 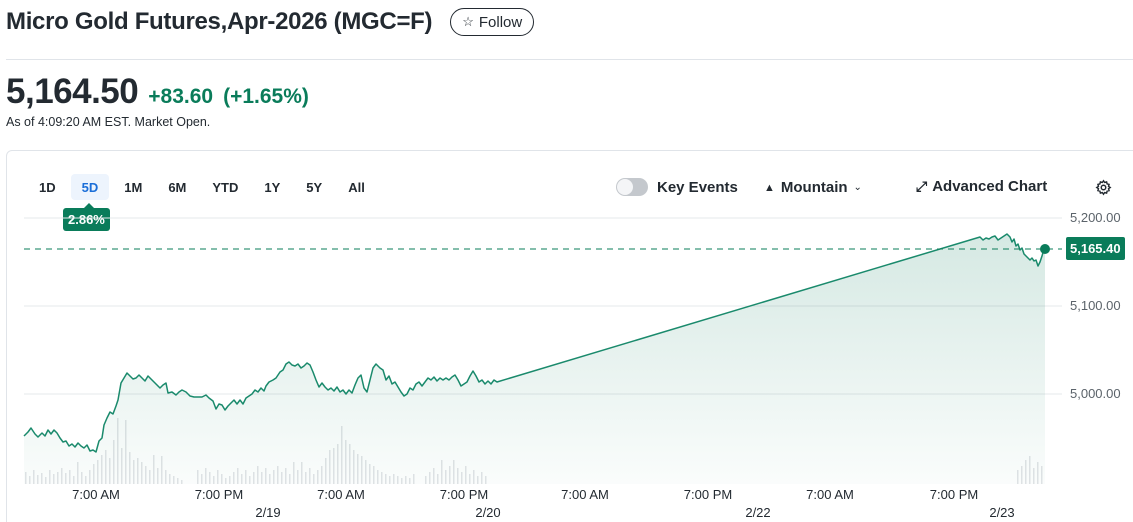 What do you see at coordinates (204, 187) in the screenshot?
I see `range-selector: 1D 5D 1M 6M YTD 1Y 5Y All` at bounding box center [204, 187].